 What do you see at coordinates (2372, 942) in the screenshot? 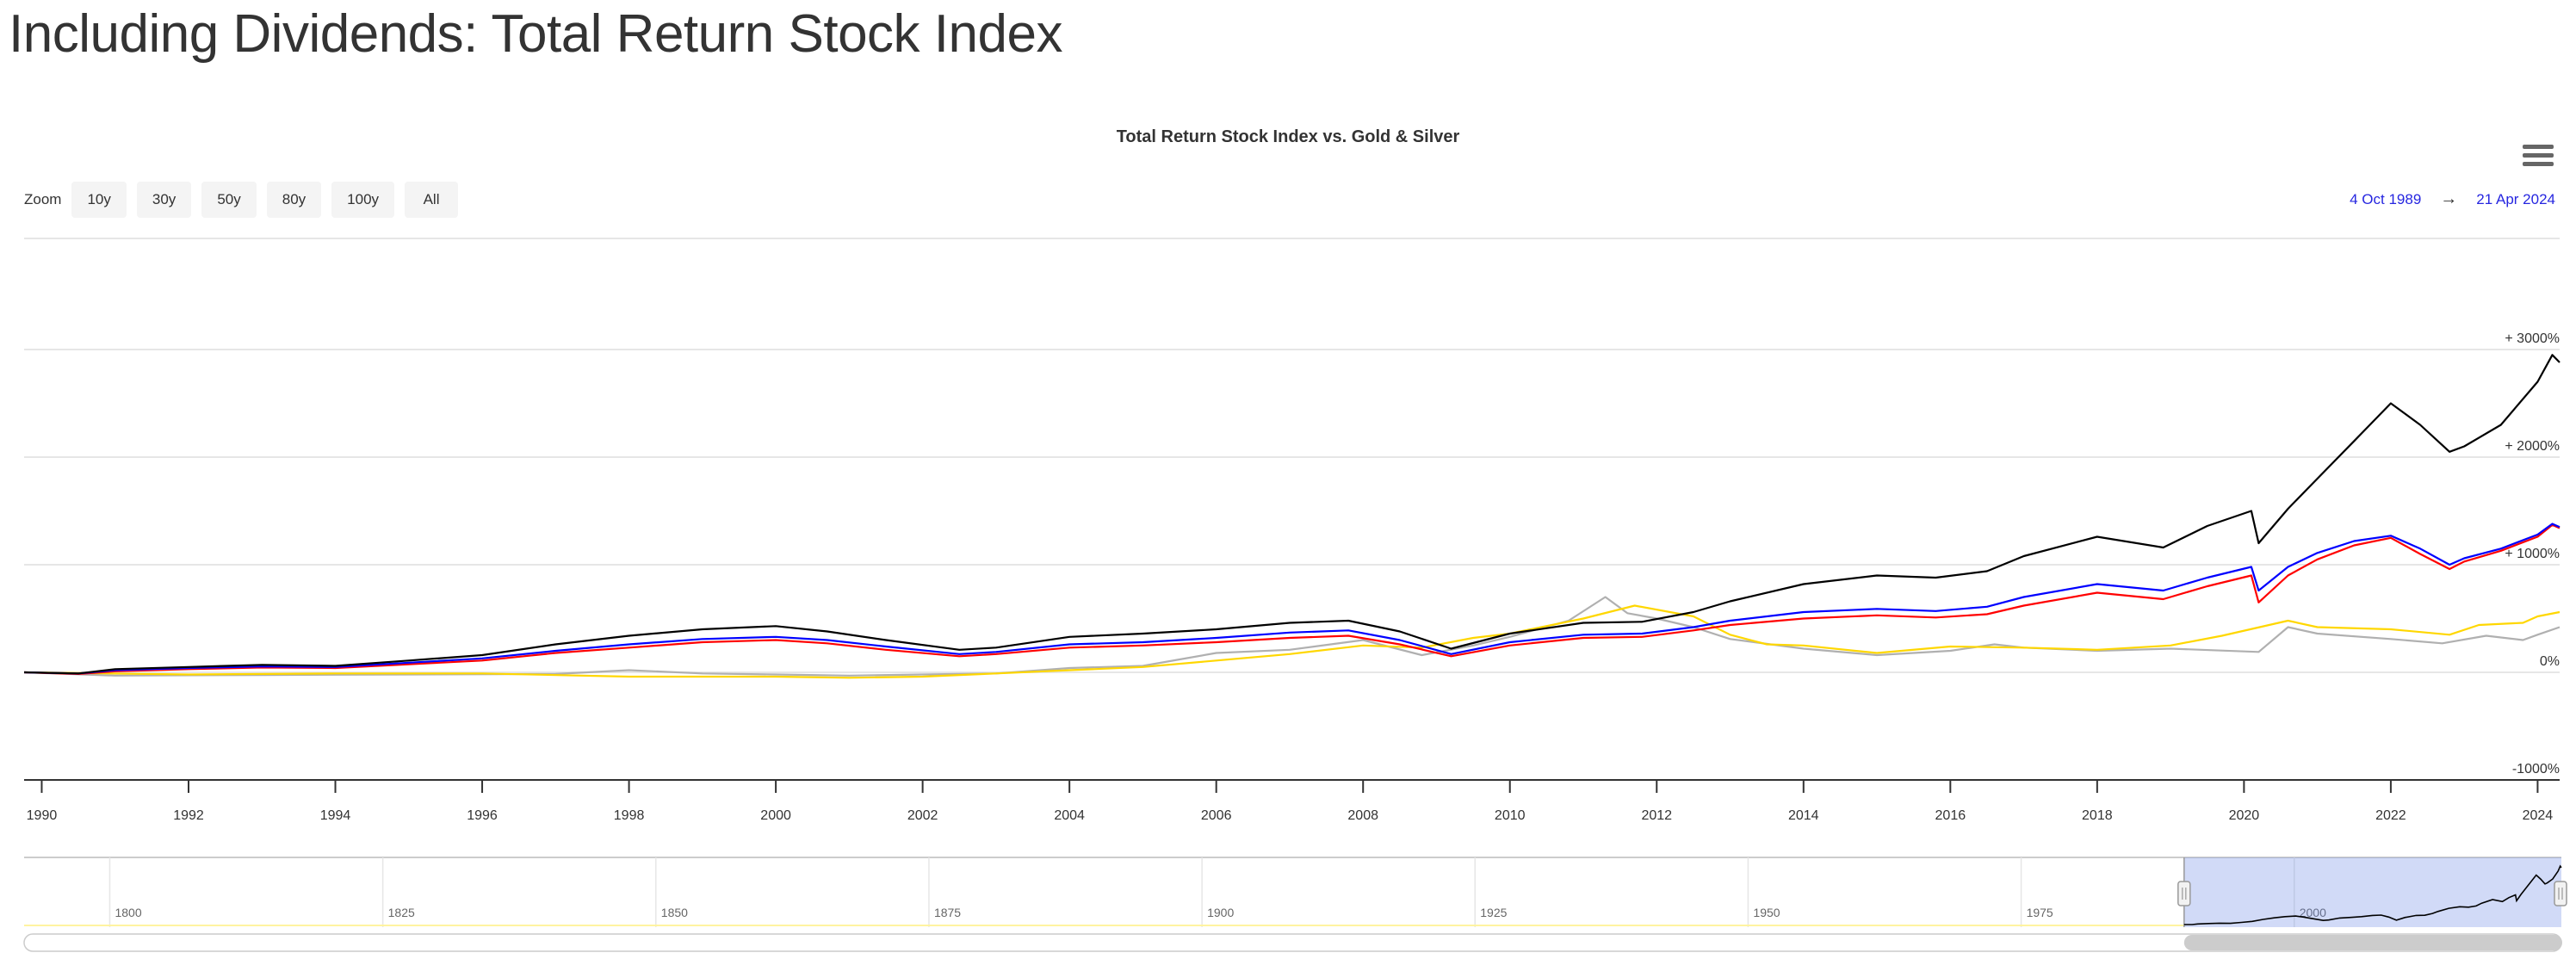
I see `scrollbar-thumb` at bounding box center [2372, 942].